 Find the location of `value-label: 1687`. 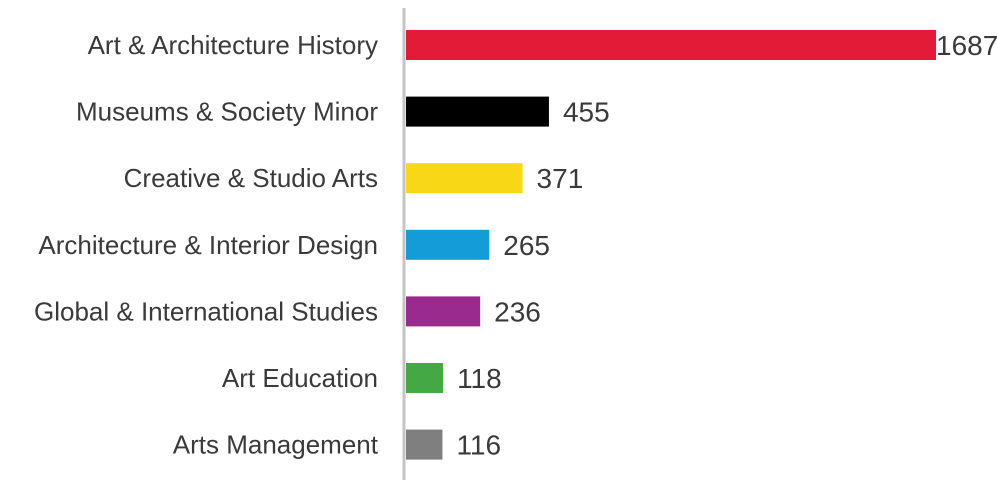

value-label: 1687 is located at coordinates (966, 45).